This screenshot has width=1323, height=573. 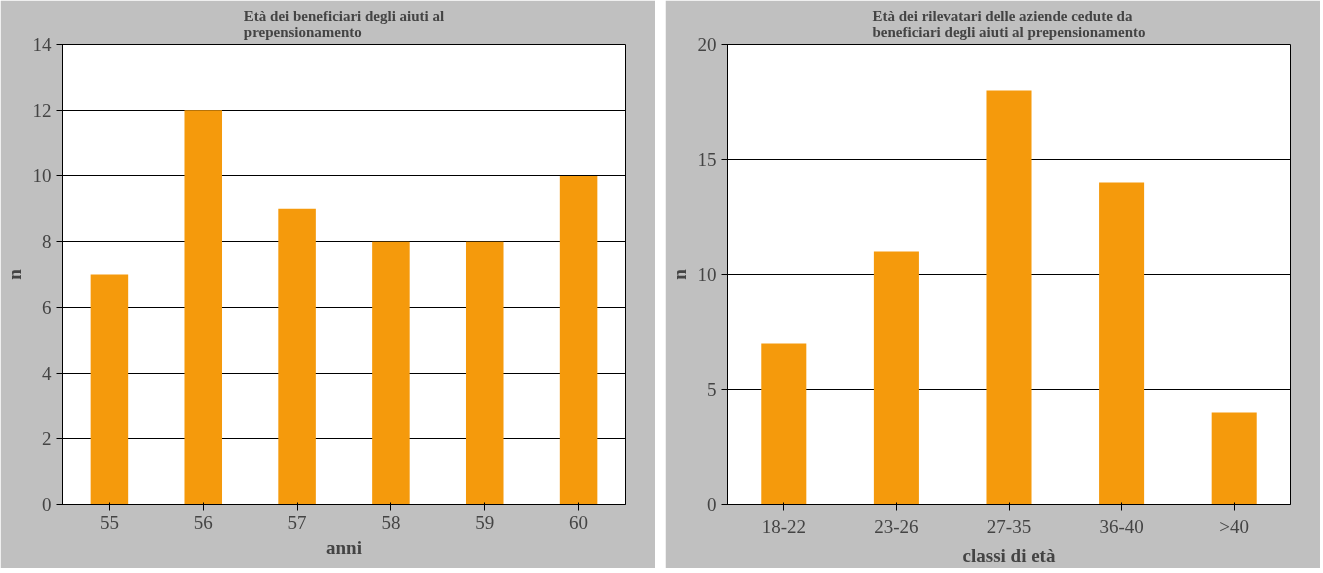 I want to click on chart-title: Età dei beneficiari degli aiuti al prepensionamento, so click(x=344, y=23).